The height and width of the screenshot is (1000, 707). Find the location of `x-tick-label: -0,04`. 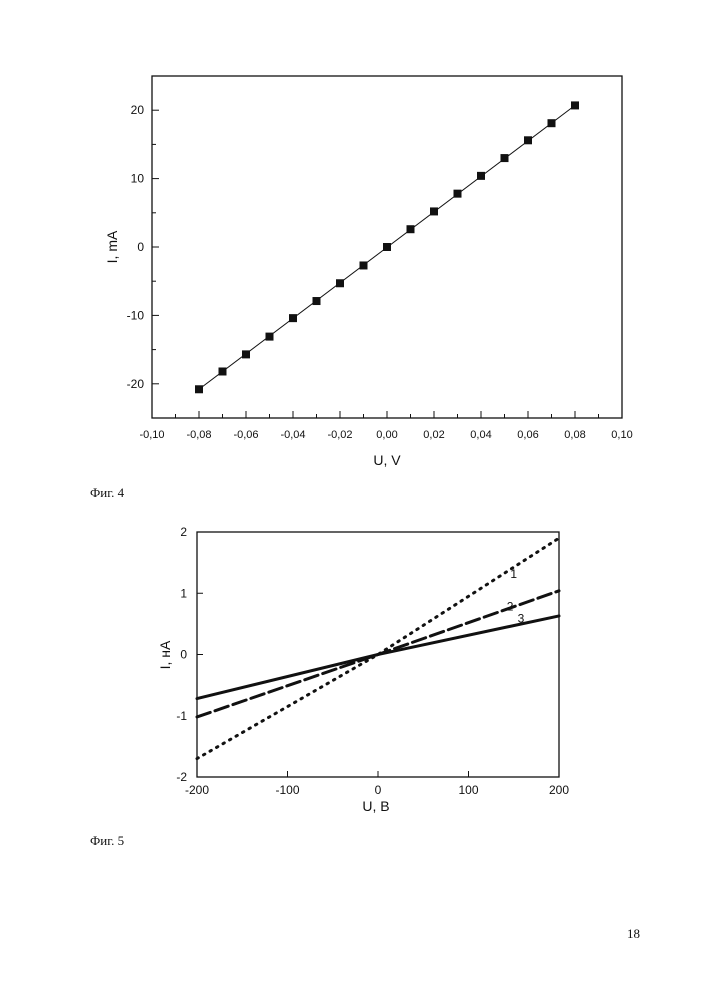

x-tick-label: -0,04 is located at coordinates (292, 435).